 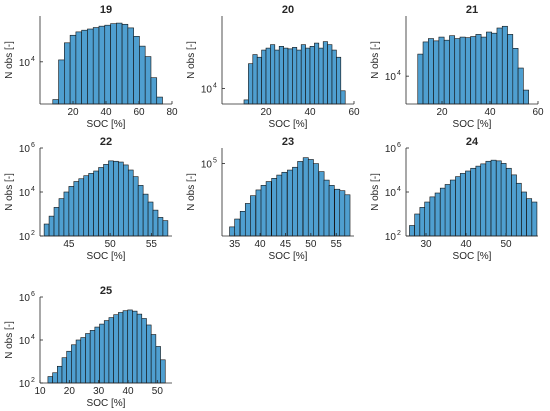 I want to click on panel-title: 21, so click(x=472, y=10).